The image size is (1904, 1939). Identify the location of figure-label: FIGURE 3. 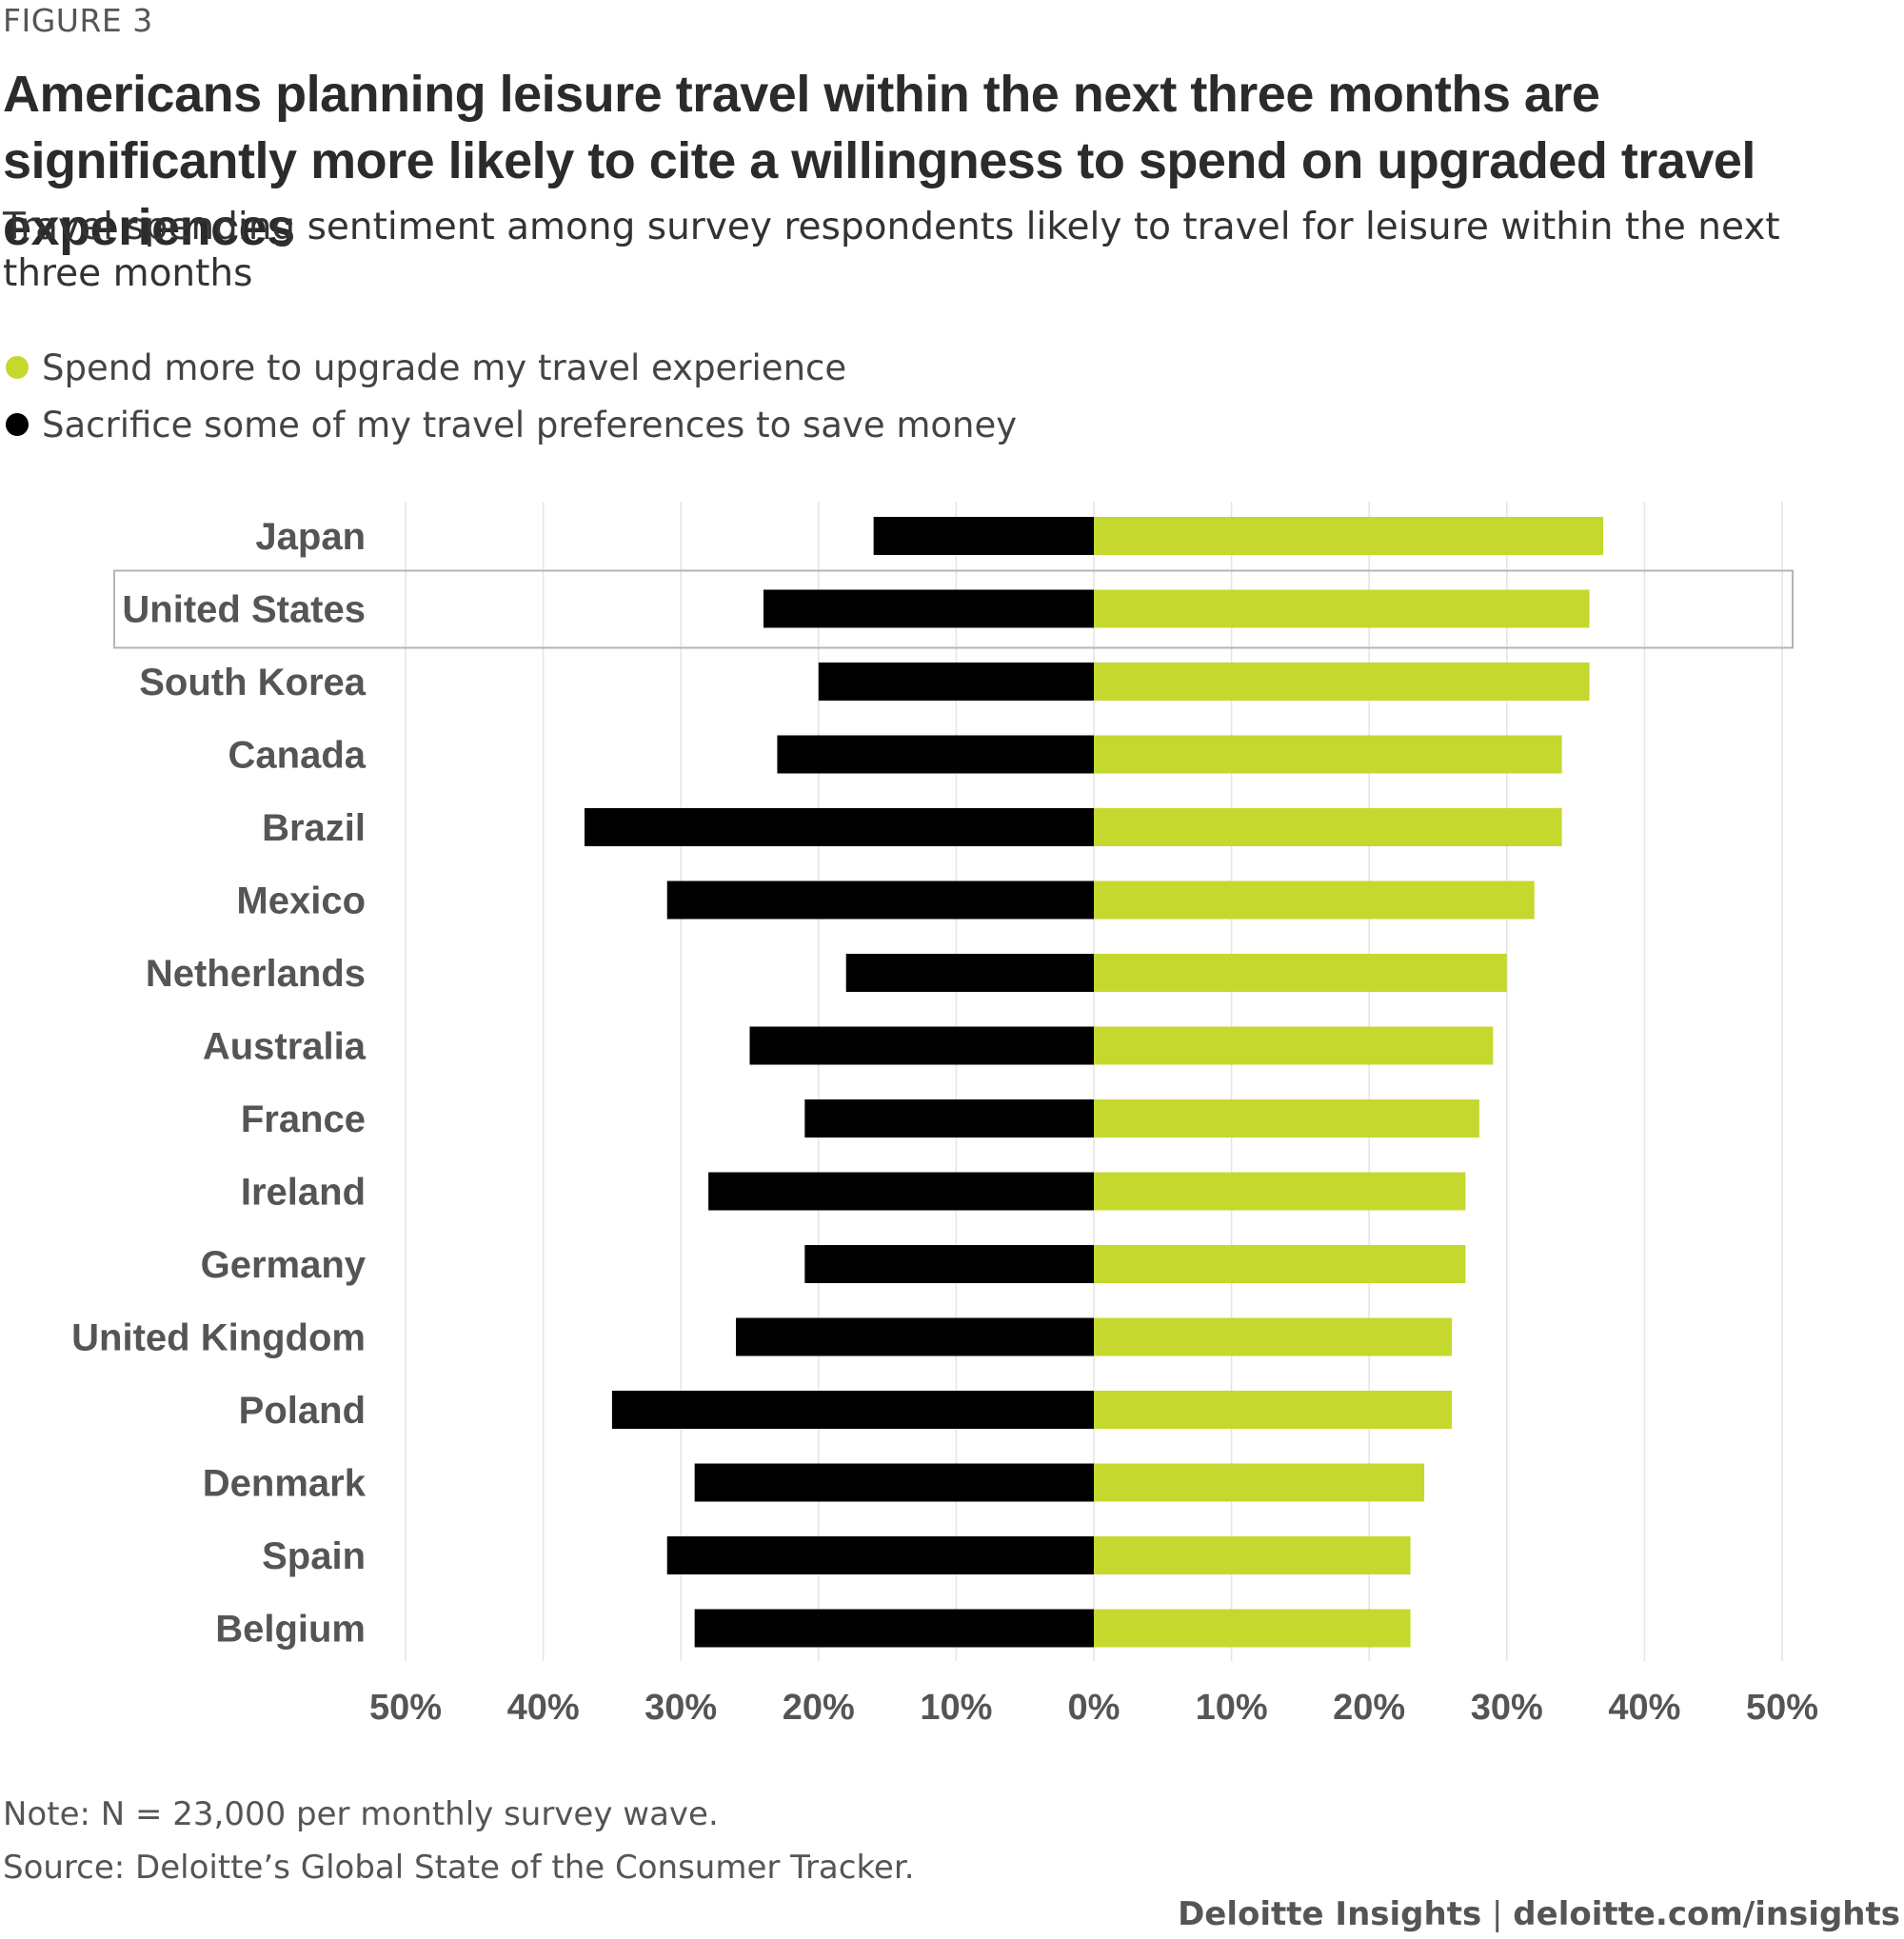
(78, 20).